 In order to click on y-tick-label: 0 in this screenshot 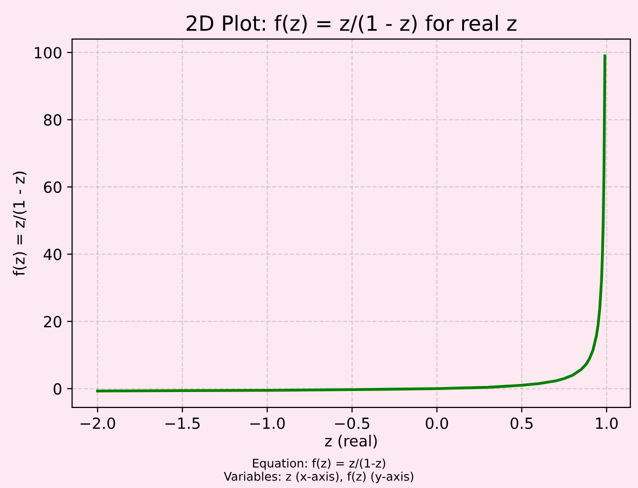, I will do `click(58, 389)`.